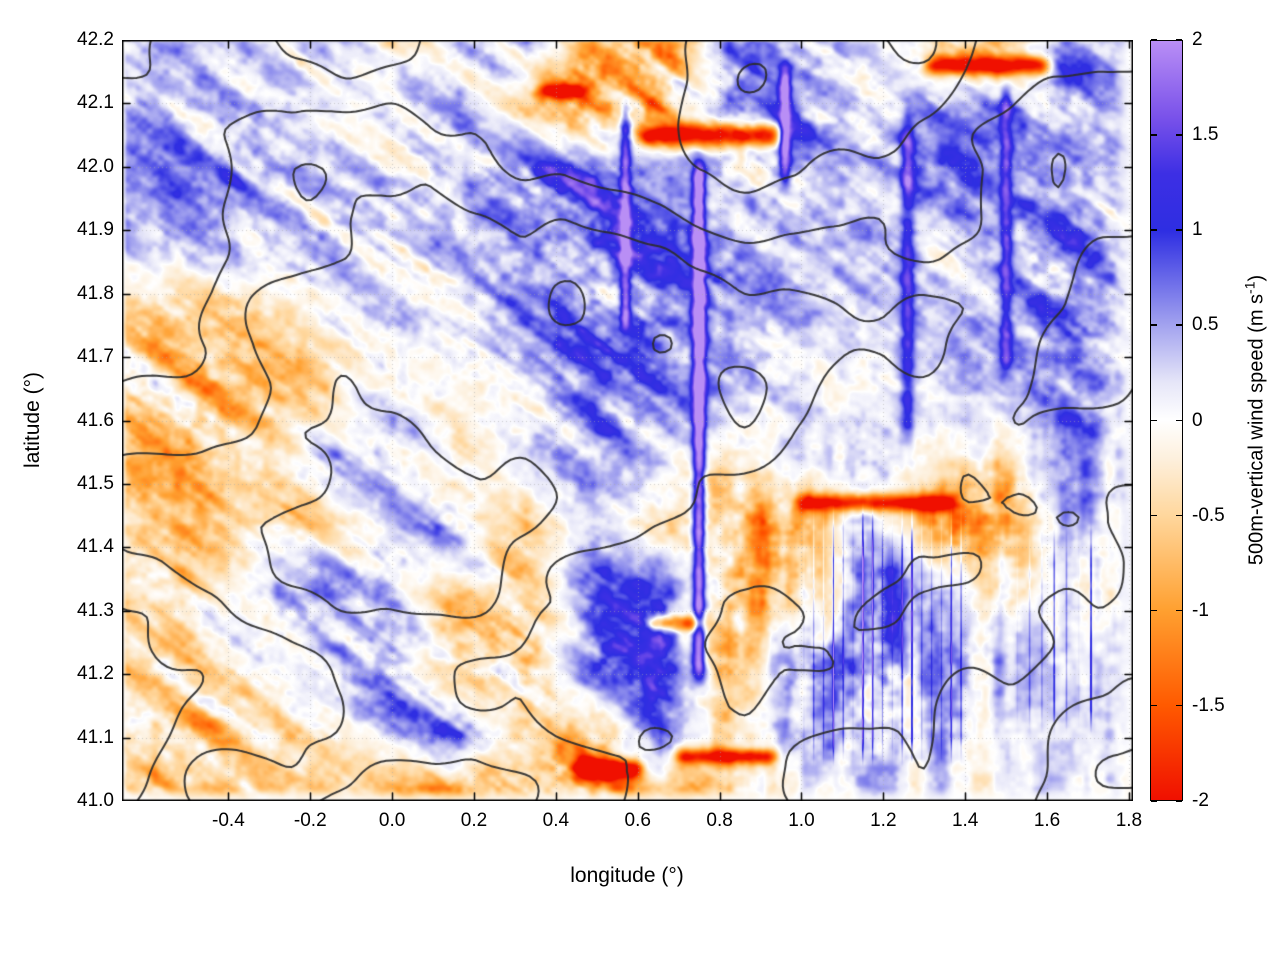 This screenshot has width=1280, height=960. What do you see at coordinates (883, 820) in the screenshot?
I see `x-tick-label: 1.2` at bounding box center [883, 820].